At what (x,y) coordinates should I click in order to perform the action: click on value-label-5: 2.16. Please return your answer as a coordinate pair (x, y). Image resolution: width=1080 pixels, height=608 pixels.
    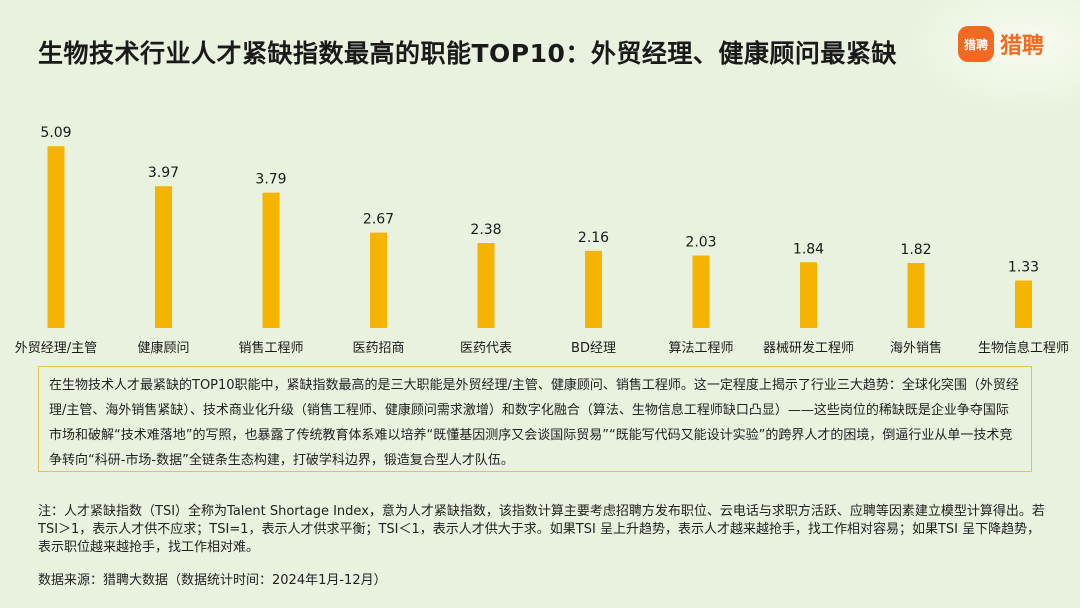
    Looking at the image, I should click on (593, 238).